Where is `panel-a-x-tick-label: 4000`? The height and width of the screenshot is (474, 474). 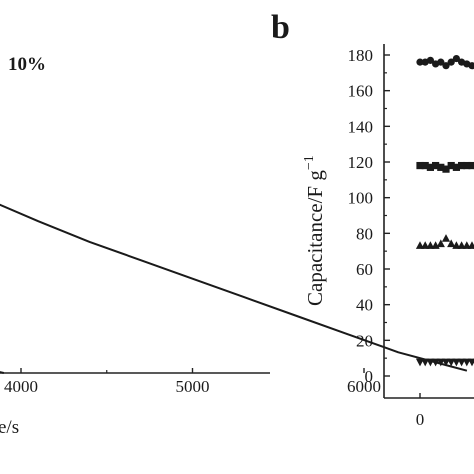
panel-a-x-tick-label: 4000 is located at coordinates (21, 386).